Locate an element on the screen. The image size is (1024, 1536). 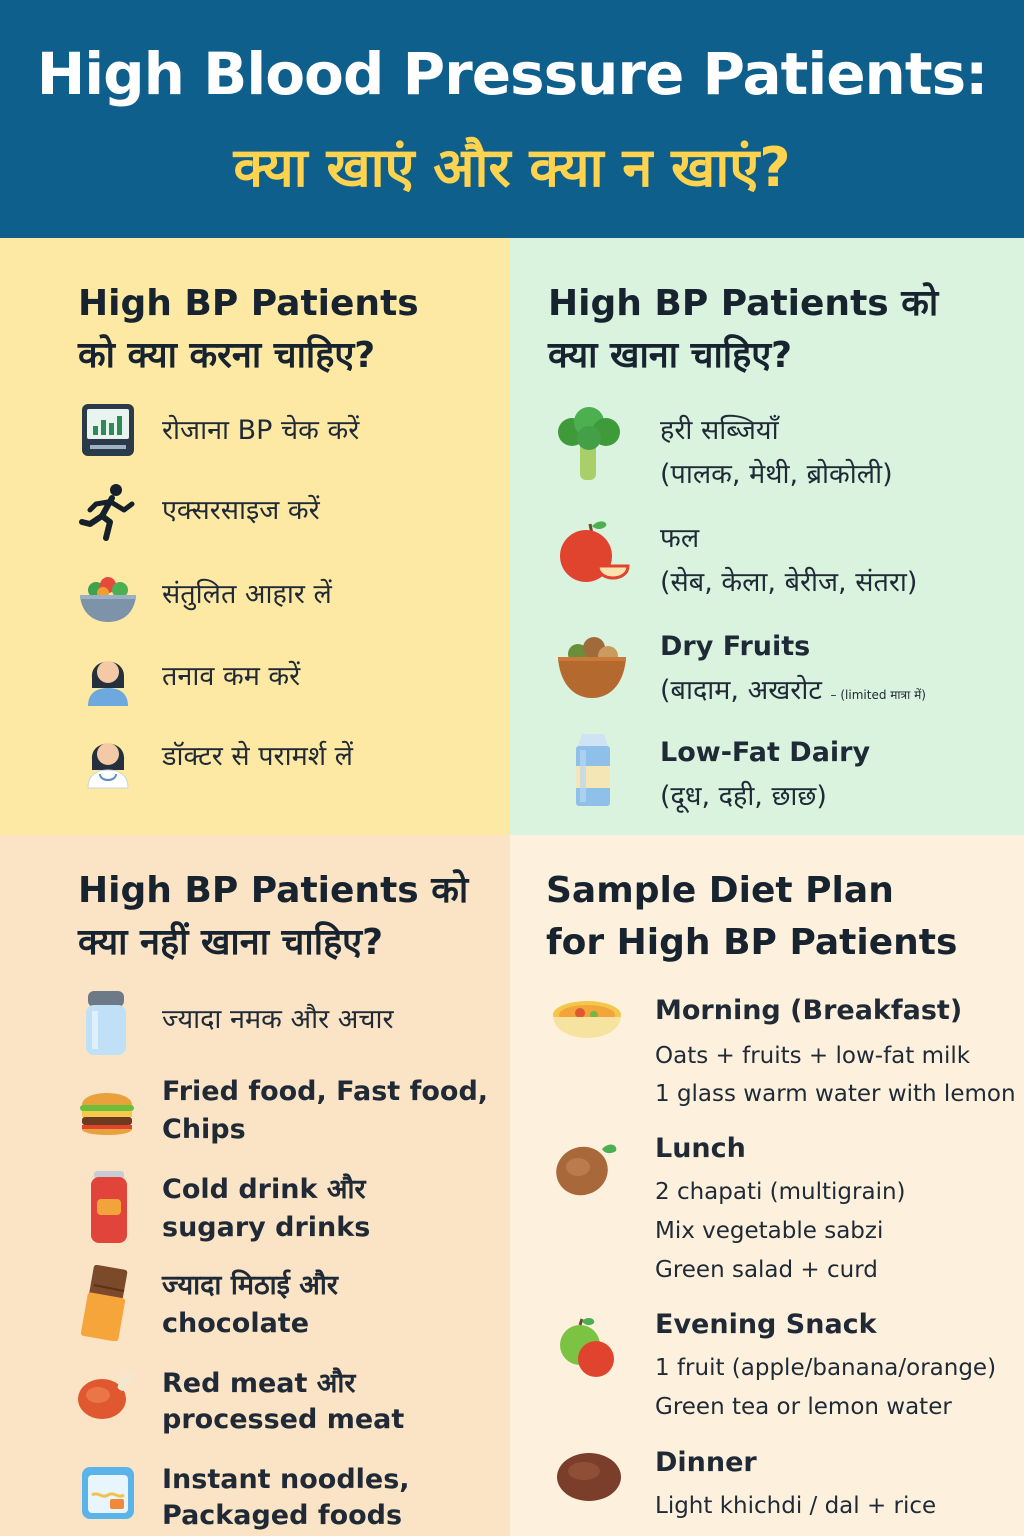
avoid-item-detail: chocolate is located at coordinates (236, 1323).